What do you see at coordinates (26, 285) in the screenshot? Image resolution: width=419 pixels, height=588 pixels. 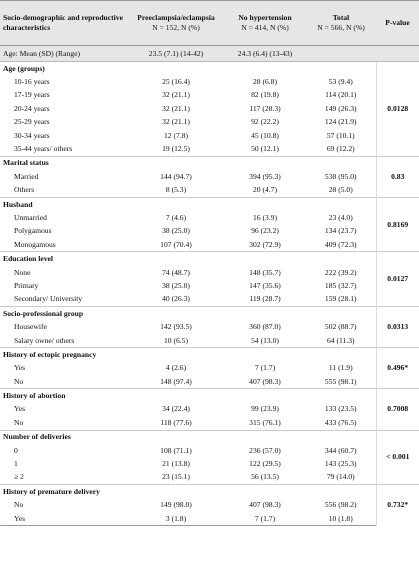 I see `cell: Primary` at bounding box center [26, 285].